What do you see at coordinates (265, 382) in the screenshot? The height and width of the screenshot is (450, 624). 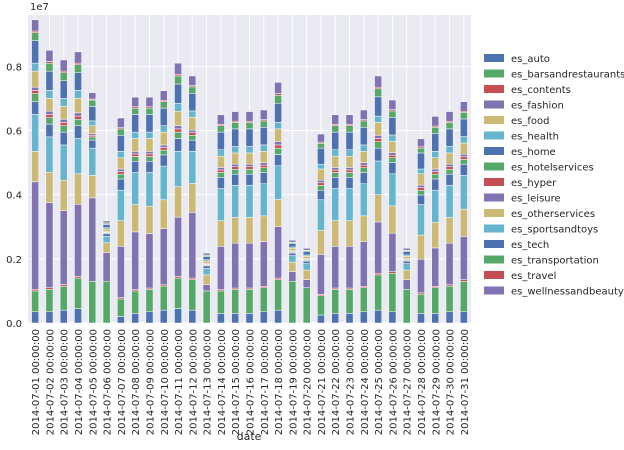 I see `x-tick-label: 2014-07-17 00:00:00` at bounding box center [265, 382].